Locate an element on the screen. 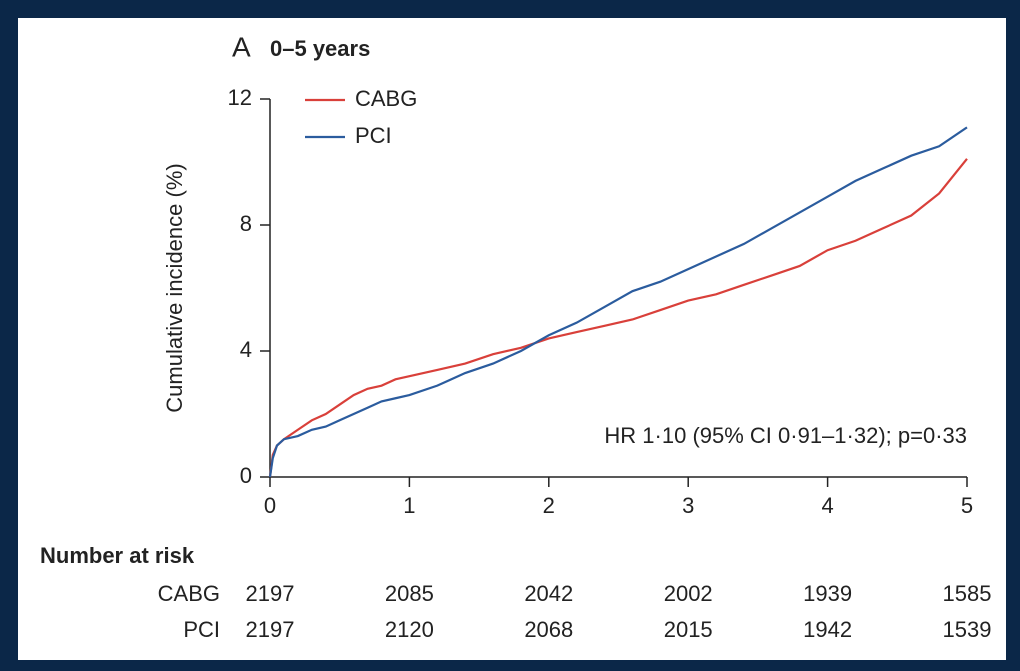 Image resolution: width=1020 pixels, height=671 pixels. y-tick-label: 0 is located at coordinates (246, 475).